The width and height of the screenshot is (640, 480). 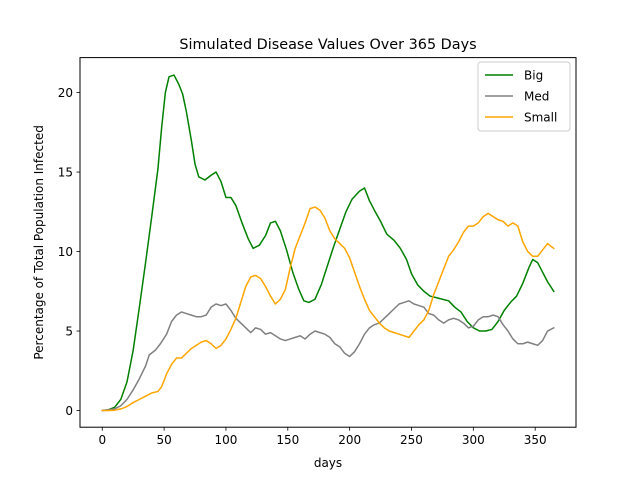 I want to click on legend-label-small: Small, so click(x=540, y=117).